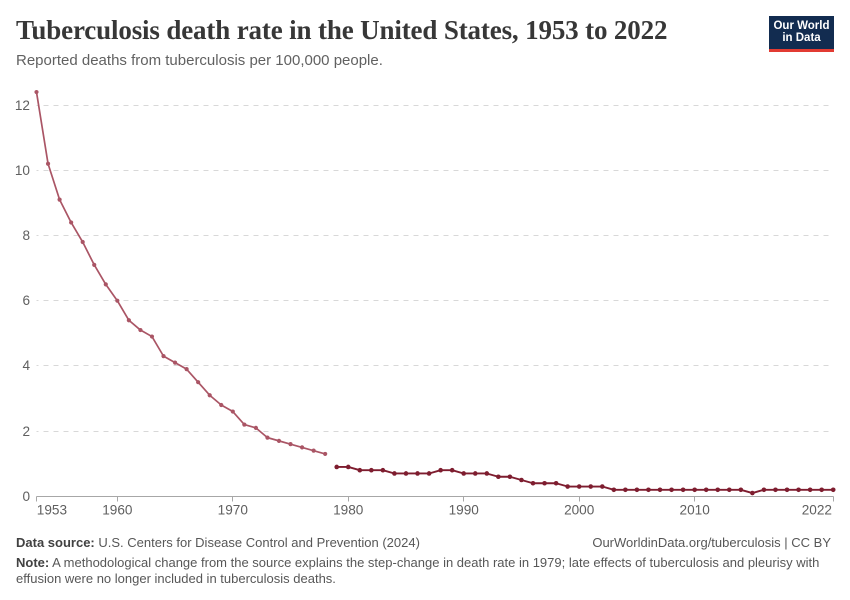 The height and width of the screenshot is (600, 850). What do you see at coordinates (22, 105) in the screenshot?
I see `svg-text: 12` at bounding box center [22, 105].